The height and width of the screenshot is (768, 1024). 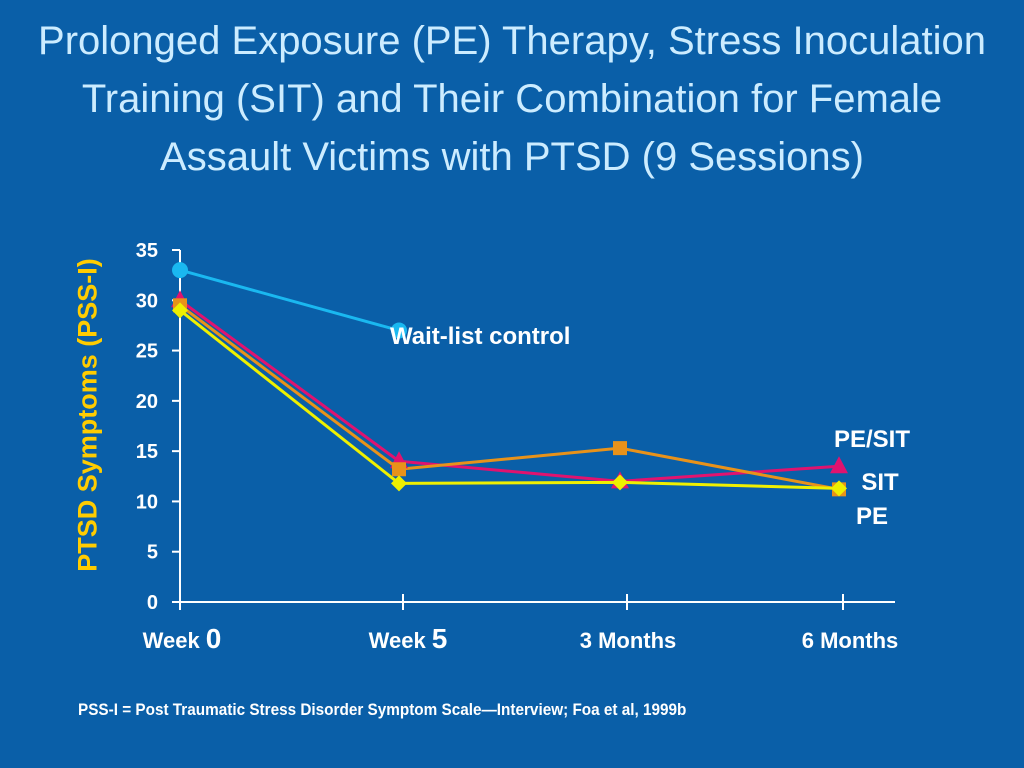 What do you see at coordinates (147, 452) in the screenshot?
I see `y-tick-label: 15` at bounding box center [147, 452].